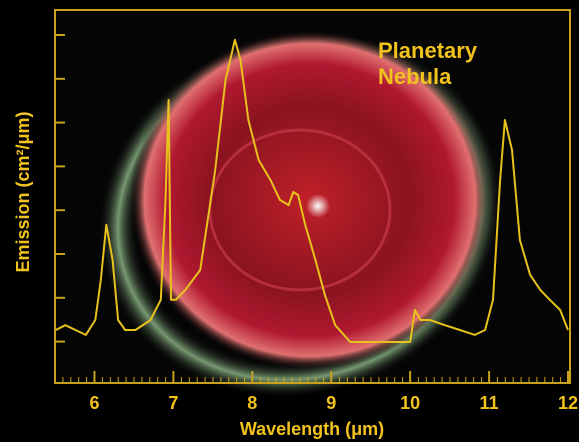 The image size is (579, 442). I want to click on x-tick-label: 8, so click(252, 403).